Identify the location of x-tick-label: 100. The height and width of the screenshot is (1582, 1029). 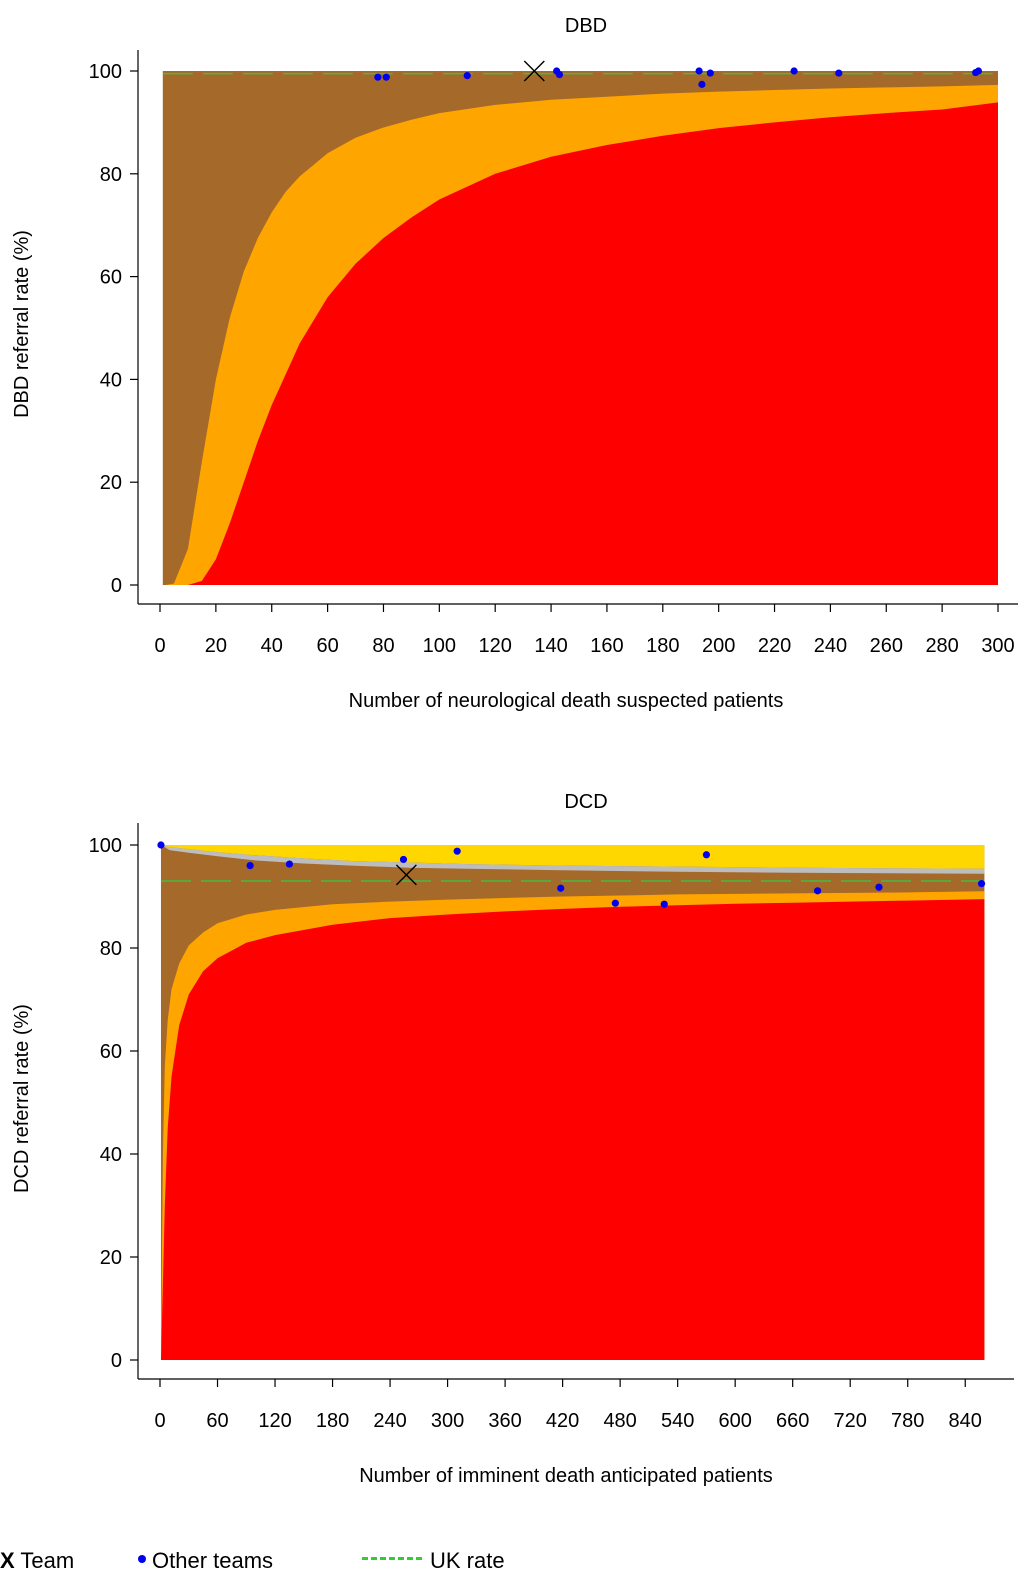
(439, 646).